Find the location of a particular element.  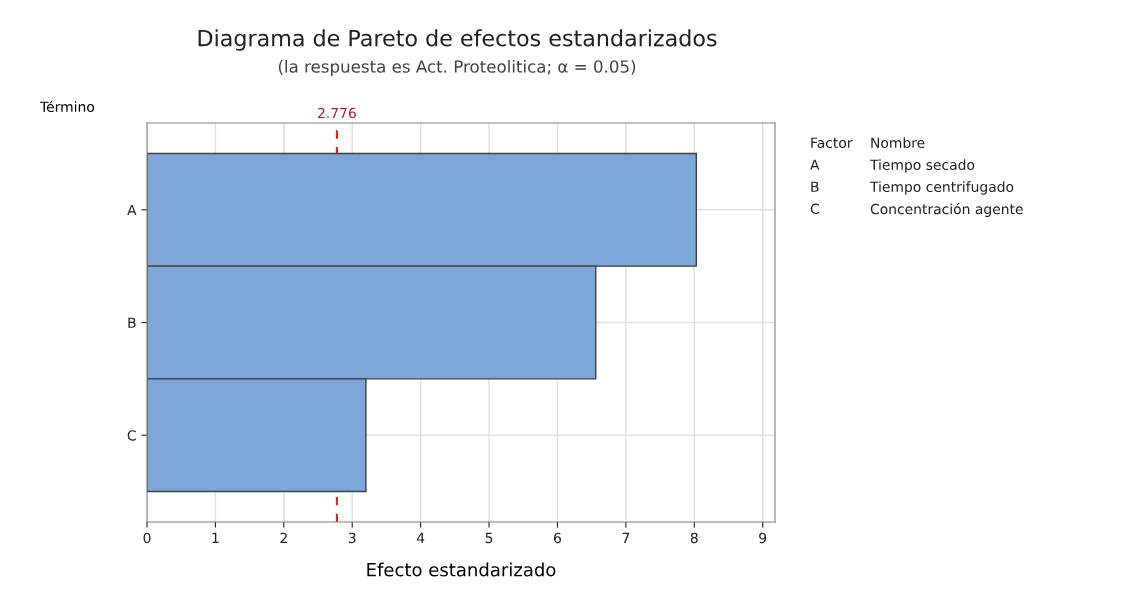

text: Concentración agente is located at coordinates (946, 210).